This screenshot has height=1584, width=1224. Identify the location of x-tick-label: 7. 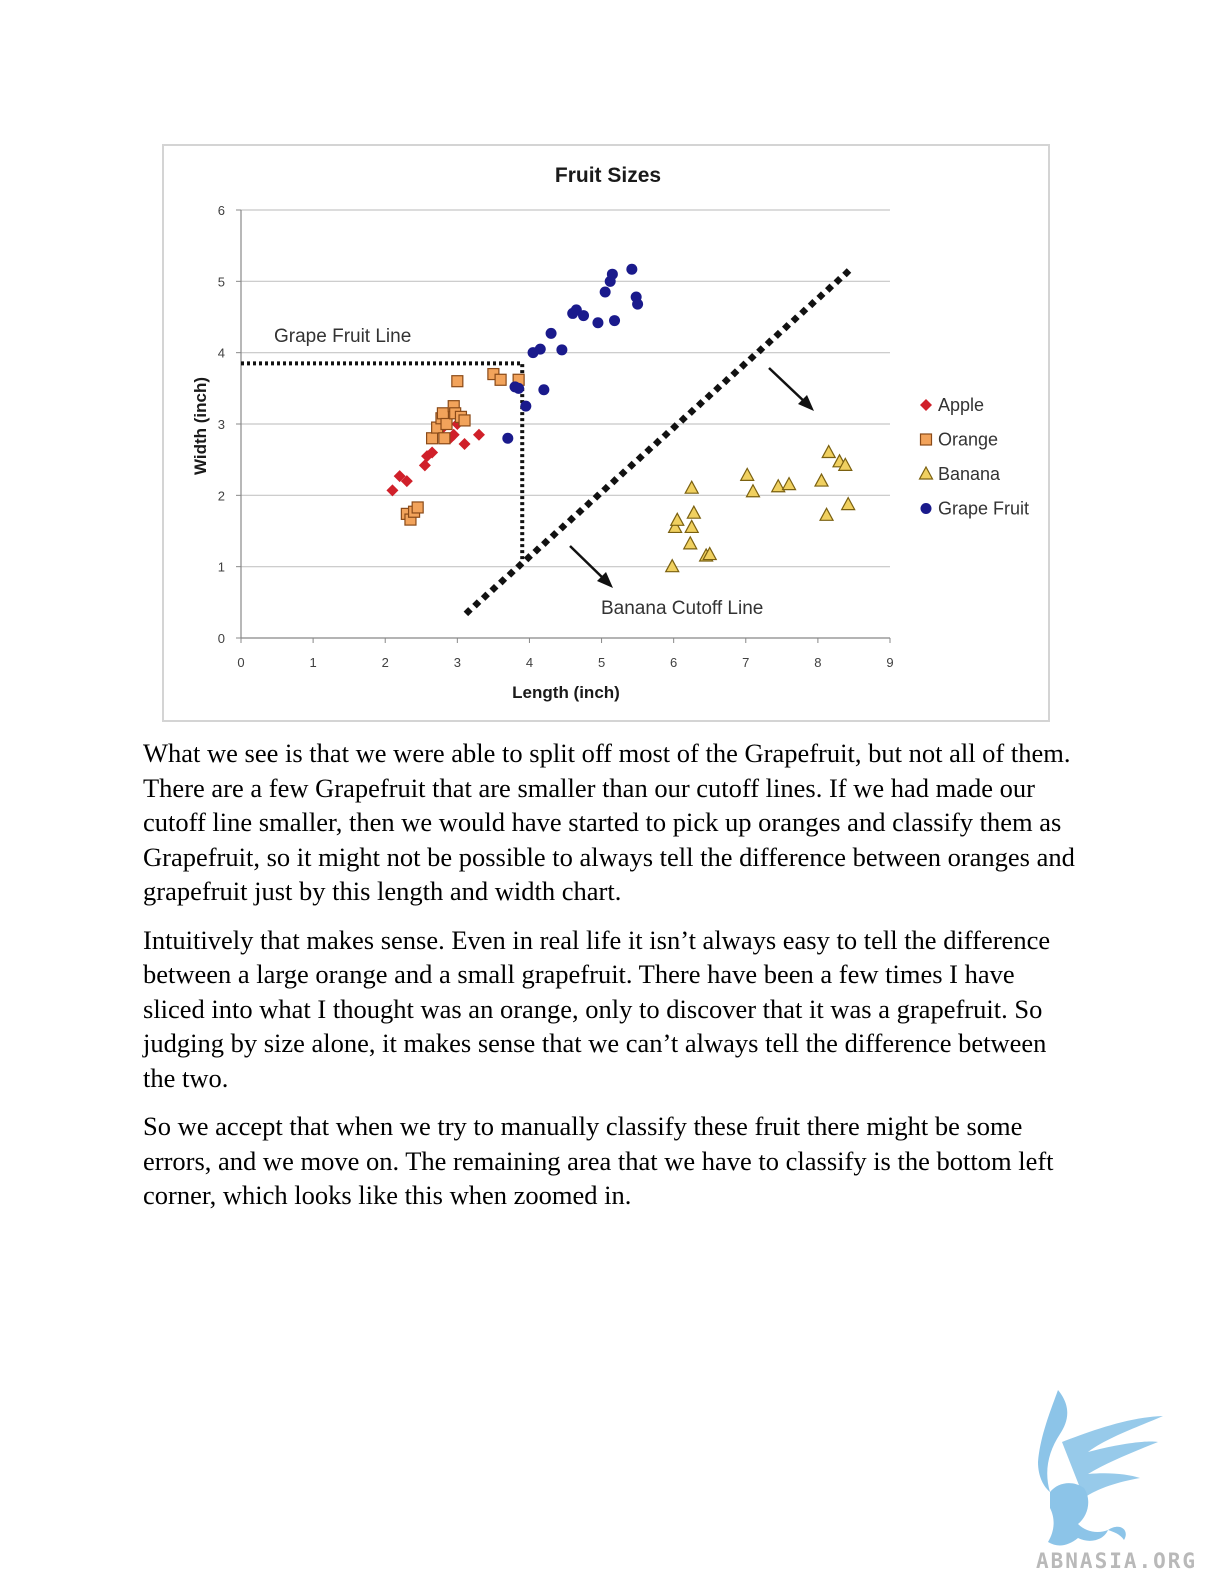
(745, 662).